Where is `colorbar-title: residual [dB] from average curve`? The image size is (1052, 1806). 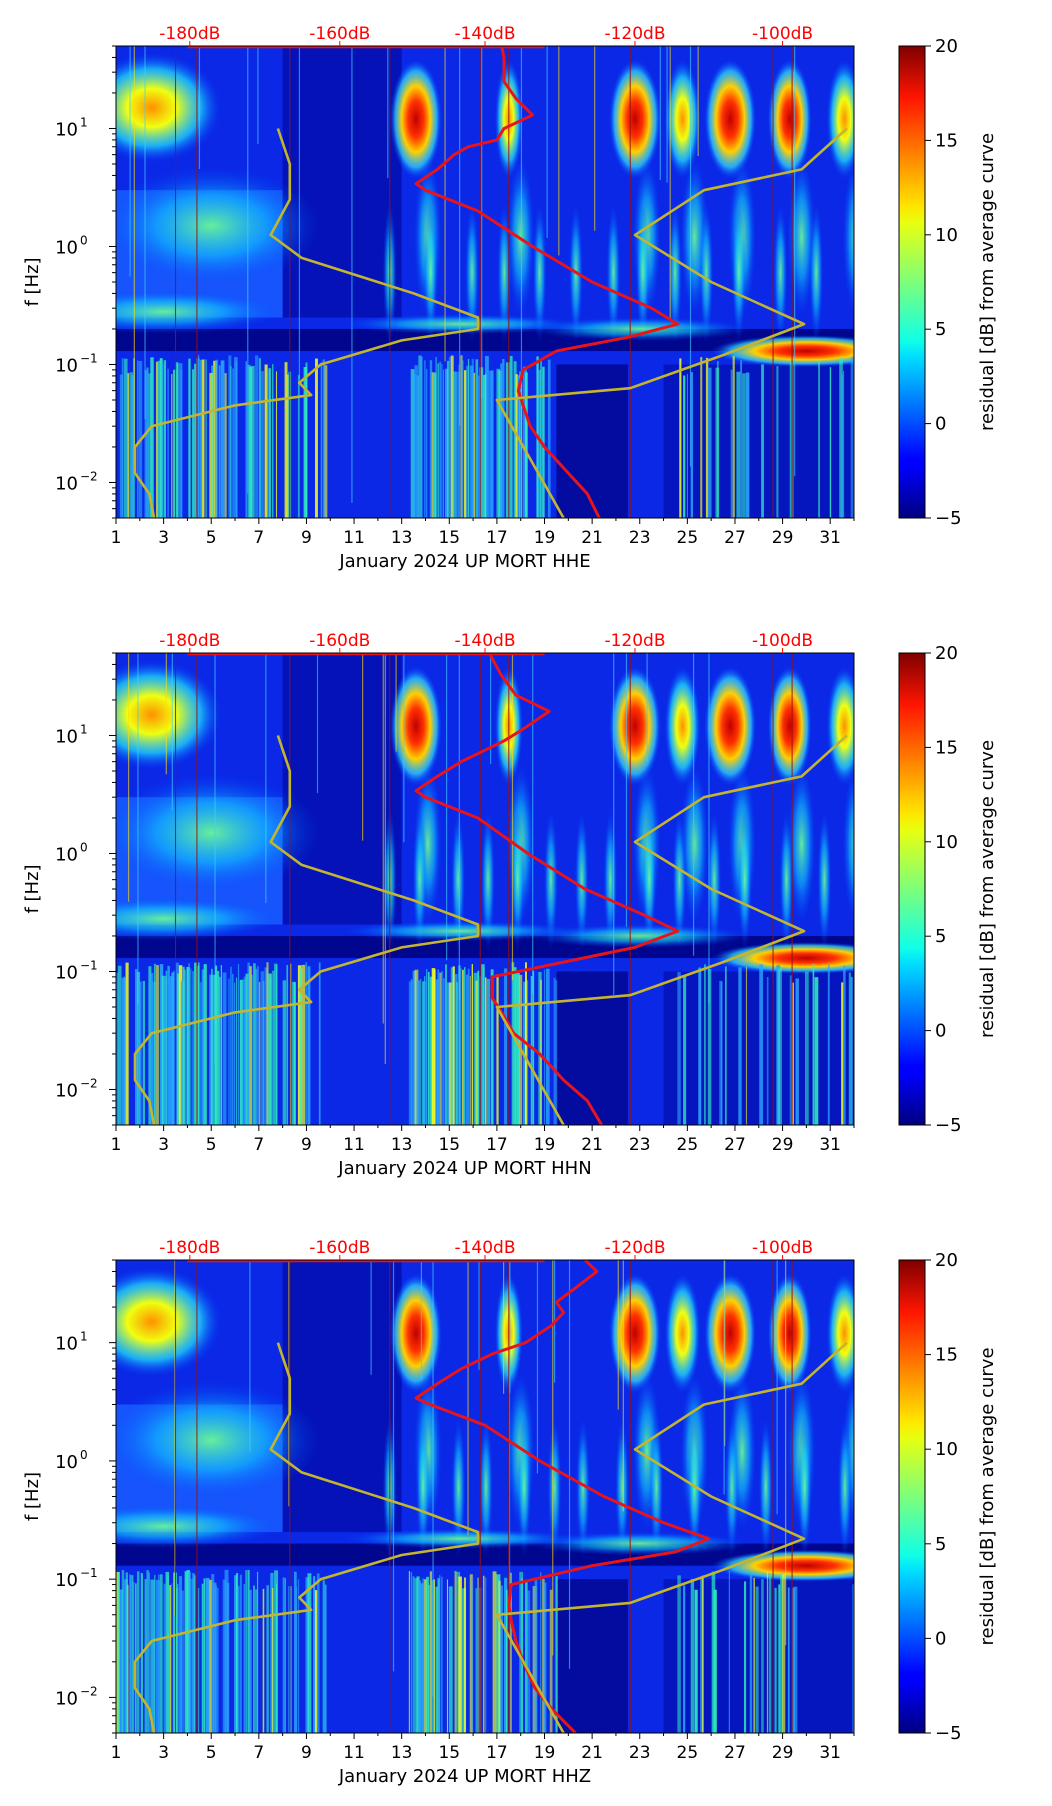
colorbar-title: residual [dB] from average curve is located at coordinates (987, 282).